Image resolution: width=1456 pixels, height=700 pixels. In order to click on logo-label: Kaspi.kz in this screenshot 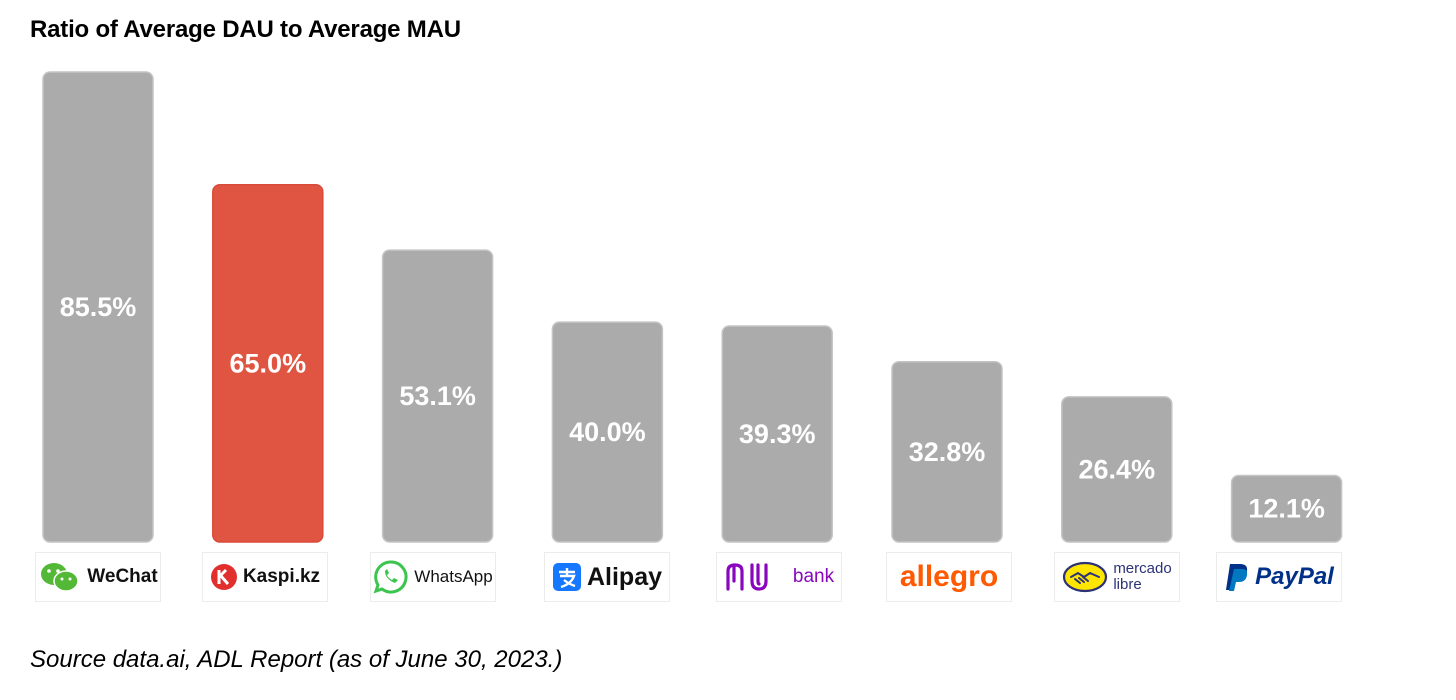, I will do `click(281, 576)`.